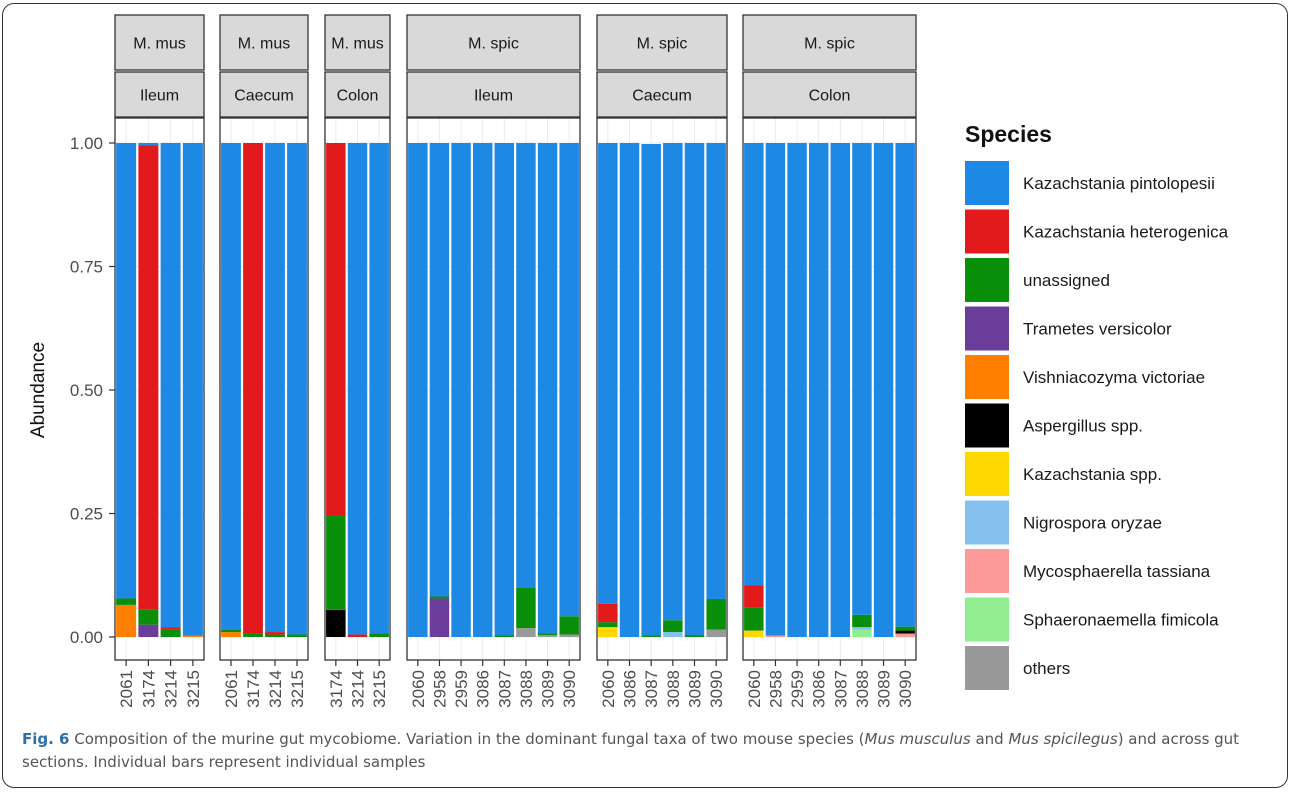 Image resolution: width=1293 pixels, height=793 pixels. Describe the element at coordinates (126, 689) in the screenshot. I see `x-tick-label: 2061` at that location.